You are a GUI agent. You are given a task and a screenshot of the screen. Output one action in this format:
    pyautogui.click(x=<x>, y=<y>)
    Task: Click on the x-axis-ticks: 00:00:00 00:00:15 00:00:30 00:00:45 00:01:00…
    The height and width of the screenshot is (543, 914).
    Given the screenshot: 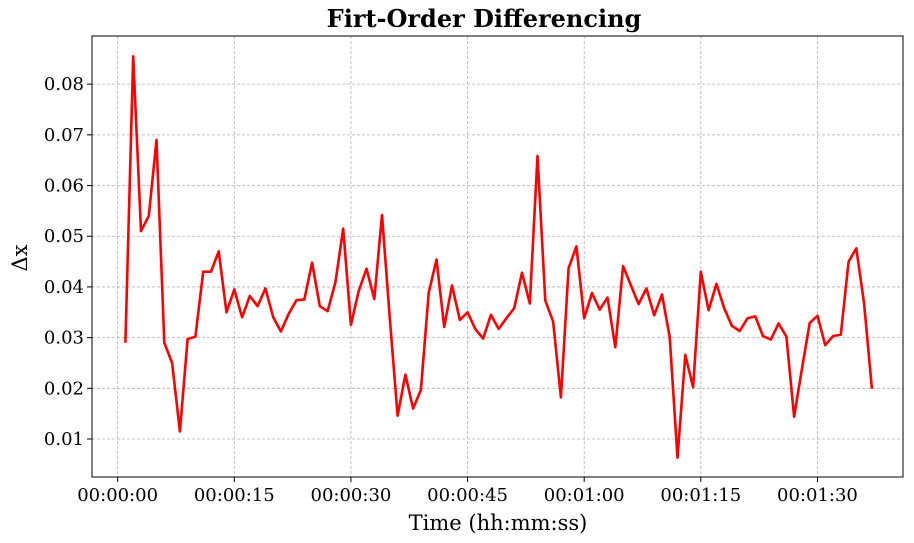 What is the action you would take?
    pyautogui.click(x=467, y=491)
    